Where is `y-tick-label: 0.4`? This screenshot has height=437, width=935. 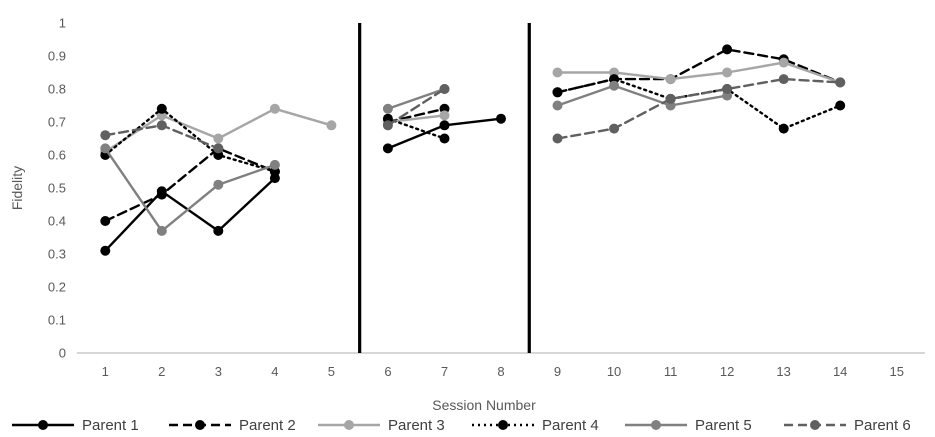
y-tick-label: 0.4 is located at coordinates (57, 221).